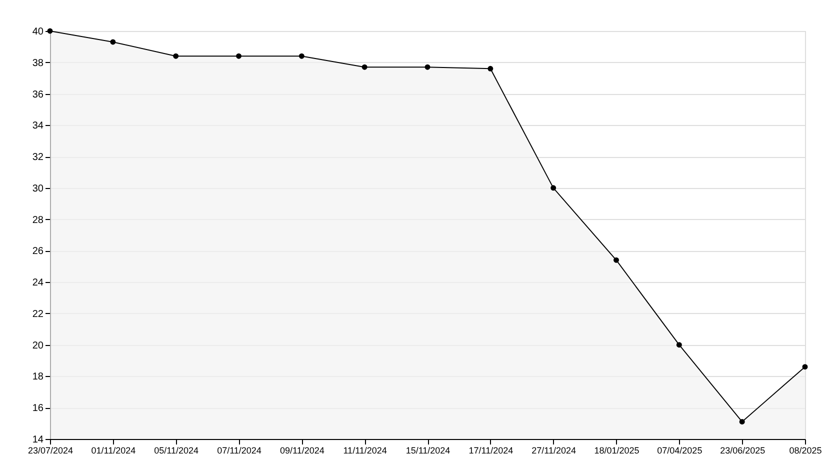 This screenshot has height=468, width=834. What do you see at coordinates (554, 451) in the screenshot?
I see `x-tick-label: 27/11/2024` at bounding box center [554, 451].